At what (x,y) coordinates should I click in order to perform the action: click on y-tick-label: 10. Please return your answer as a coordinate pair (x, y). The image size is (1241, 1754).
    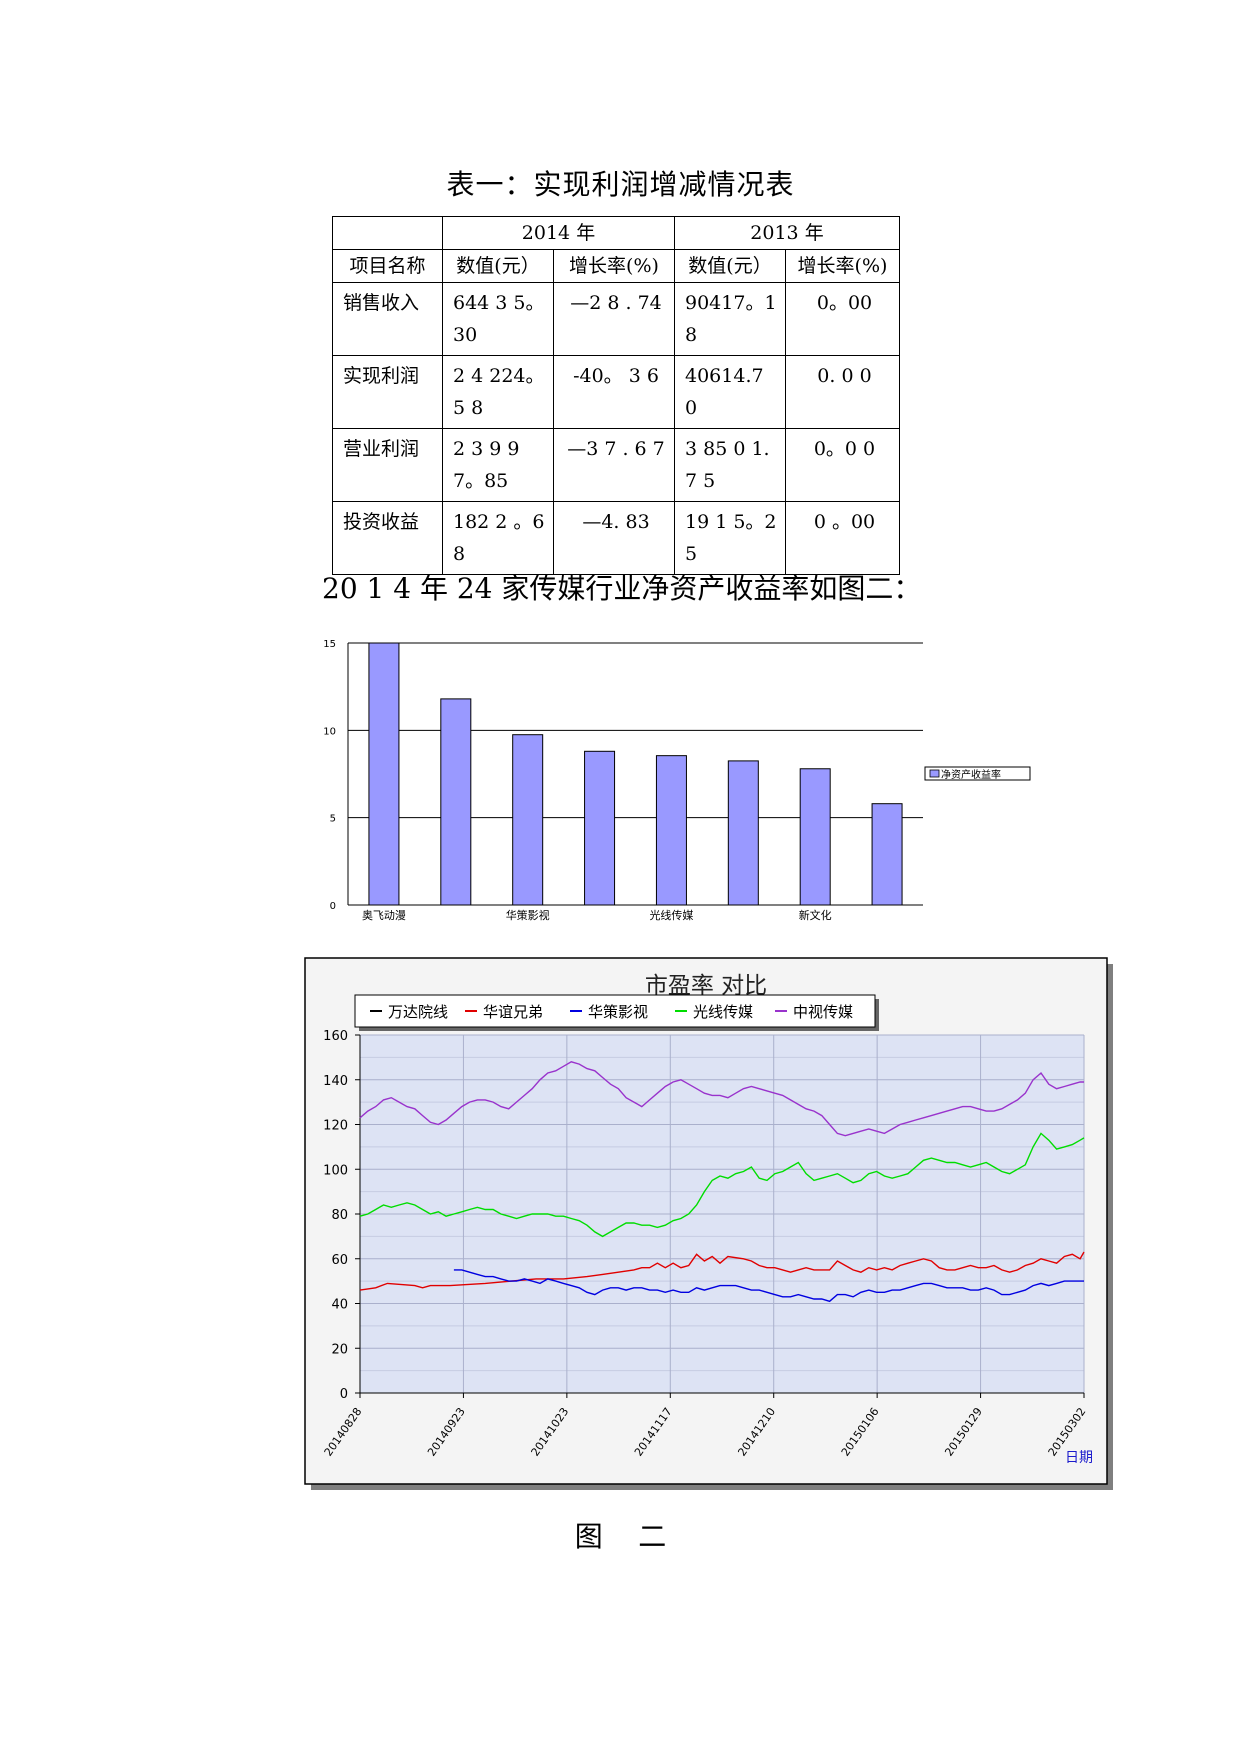
    Looking at the image, I should click on (329, 731).